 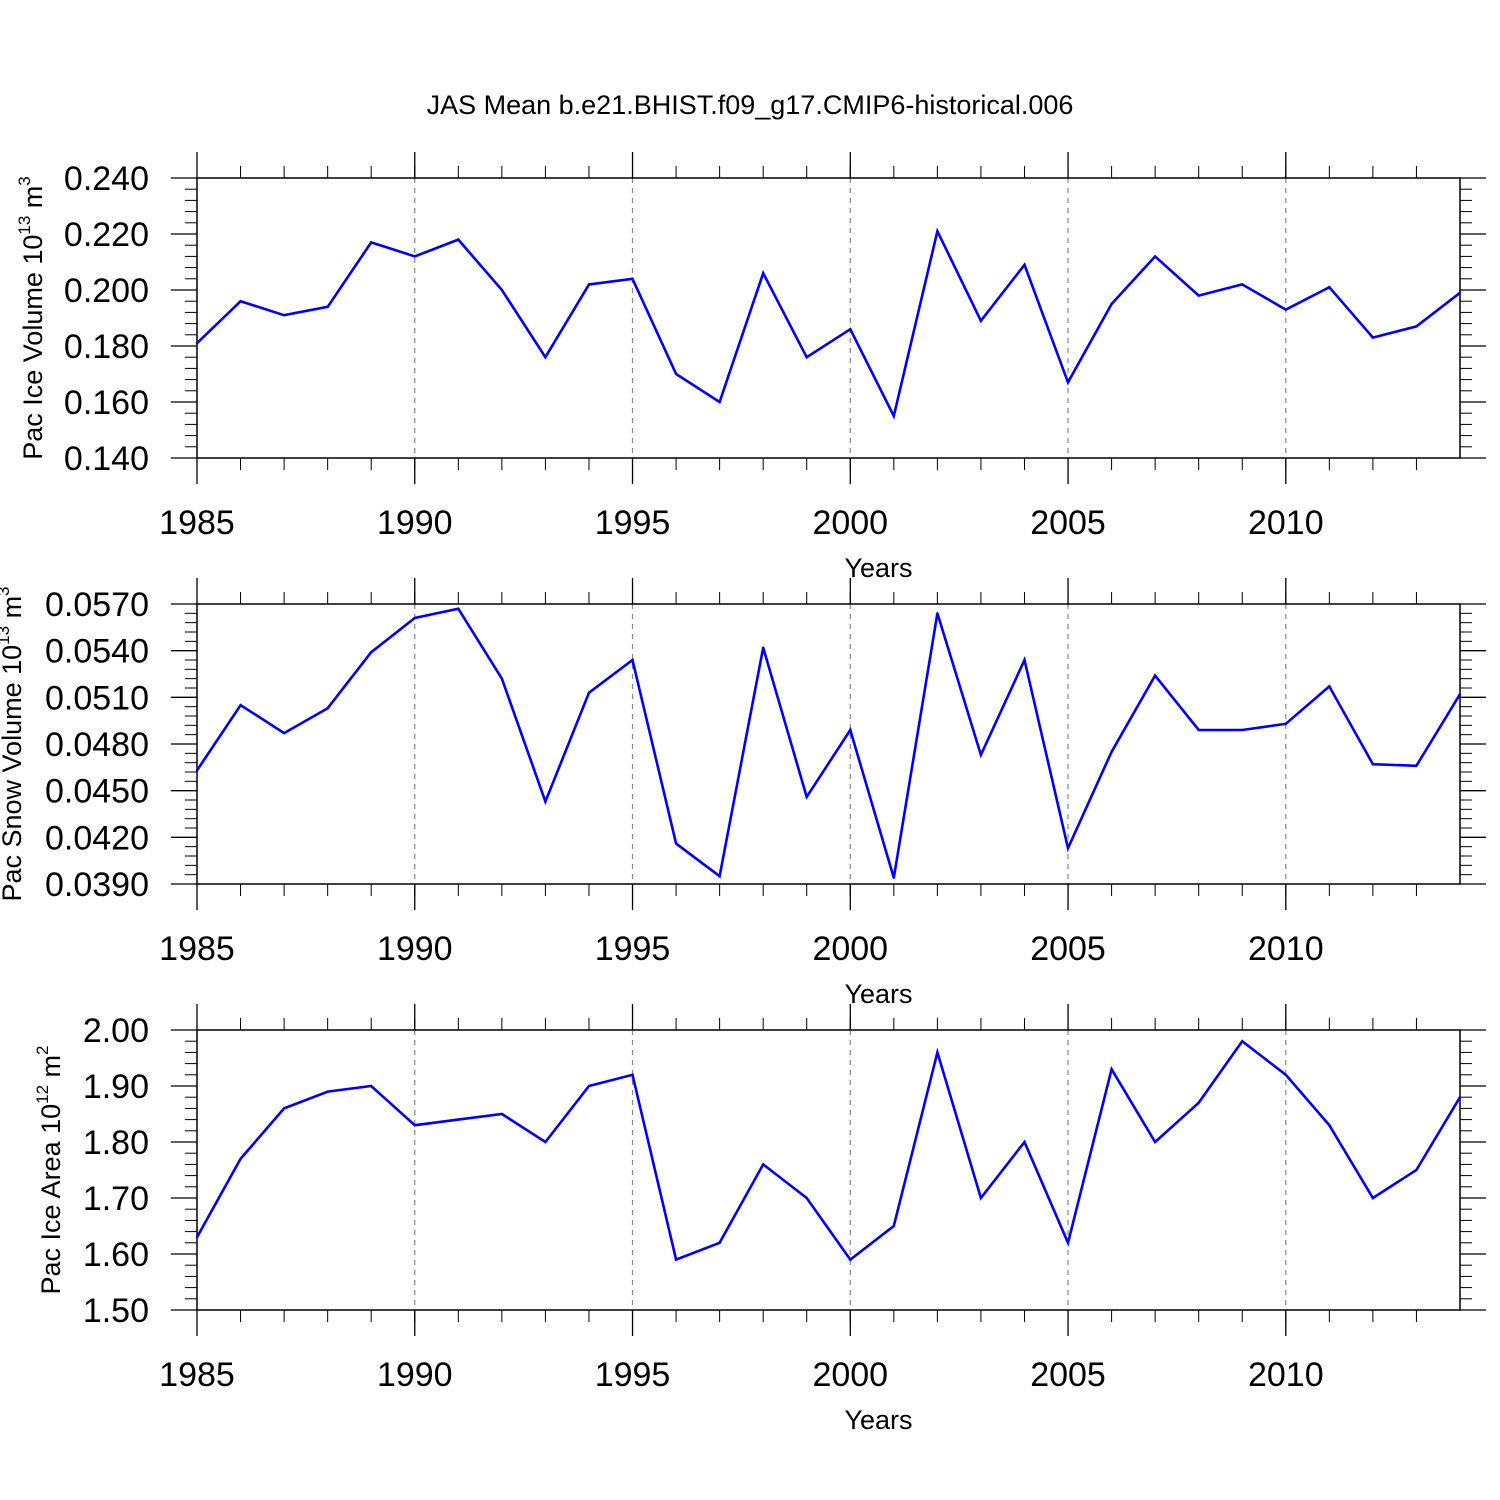 What do you see at coordinates (106, 179) in the screenshot?
I see `y-tick-label: 0.240` at bounding box center [106, 179].